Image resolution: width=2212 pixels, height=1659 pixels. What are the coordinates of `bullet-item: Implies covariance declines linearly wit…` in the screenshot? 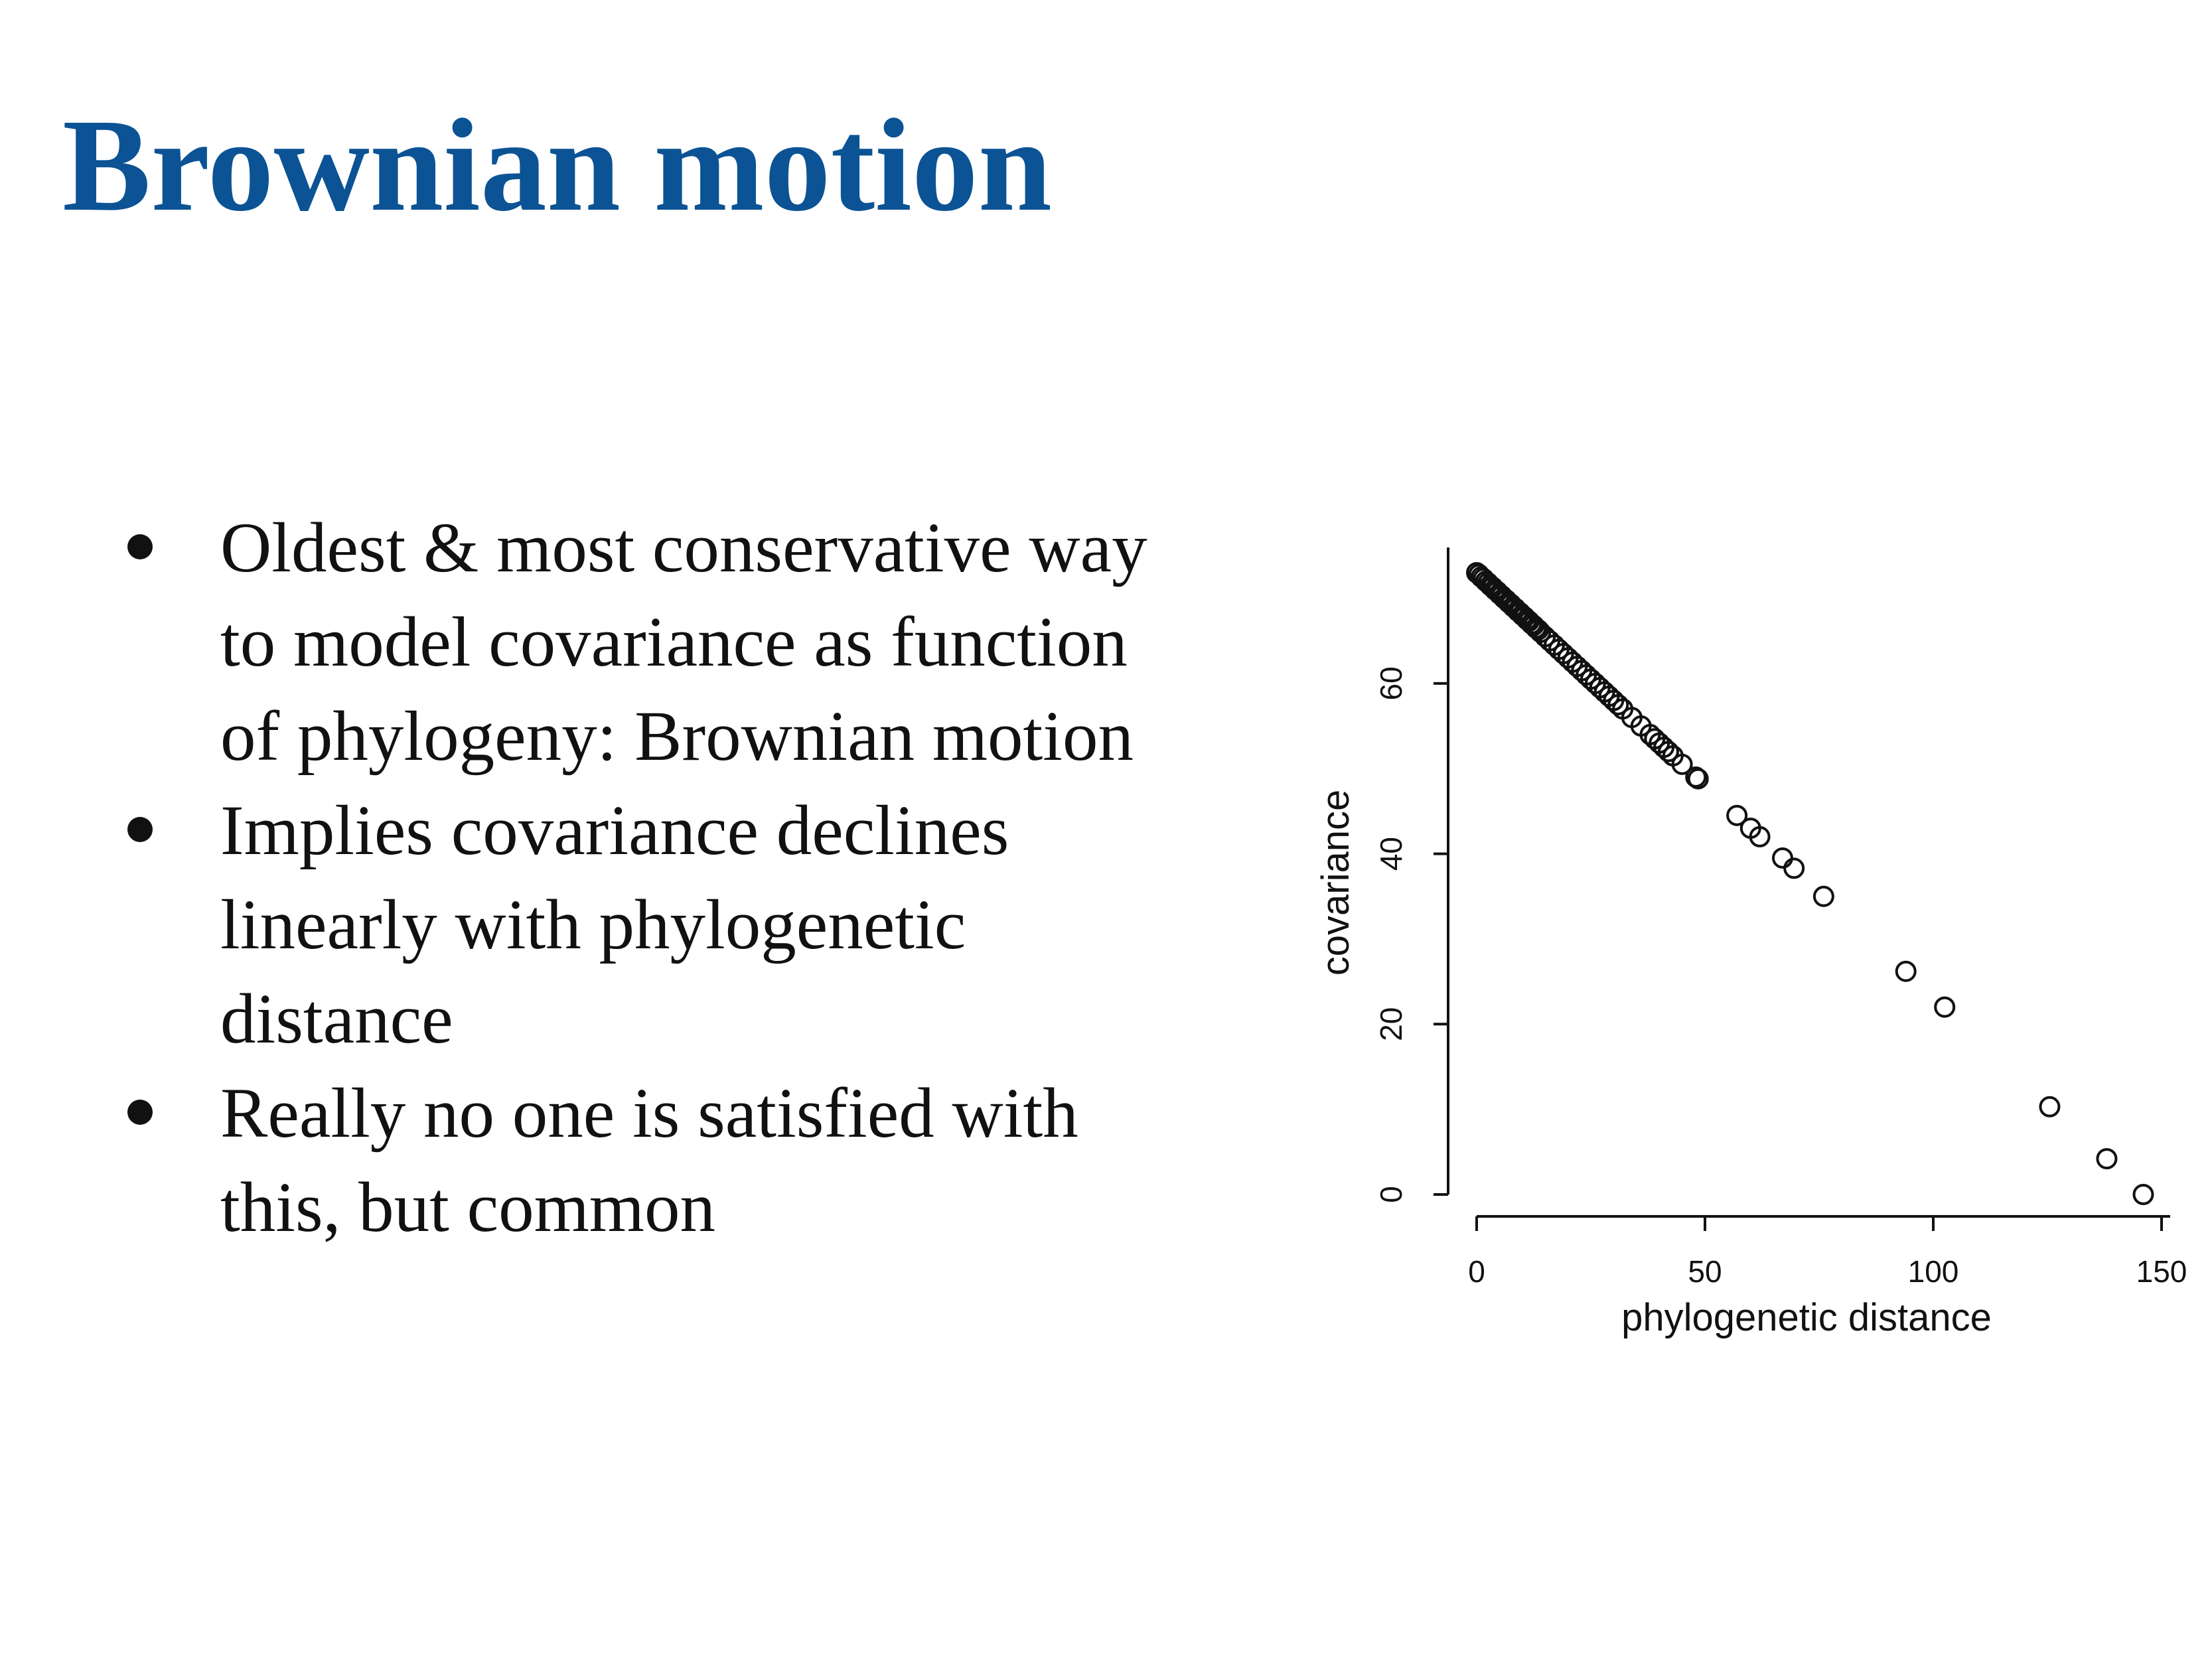 It's located at (697, 925).